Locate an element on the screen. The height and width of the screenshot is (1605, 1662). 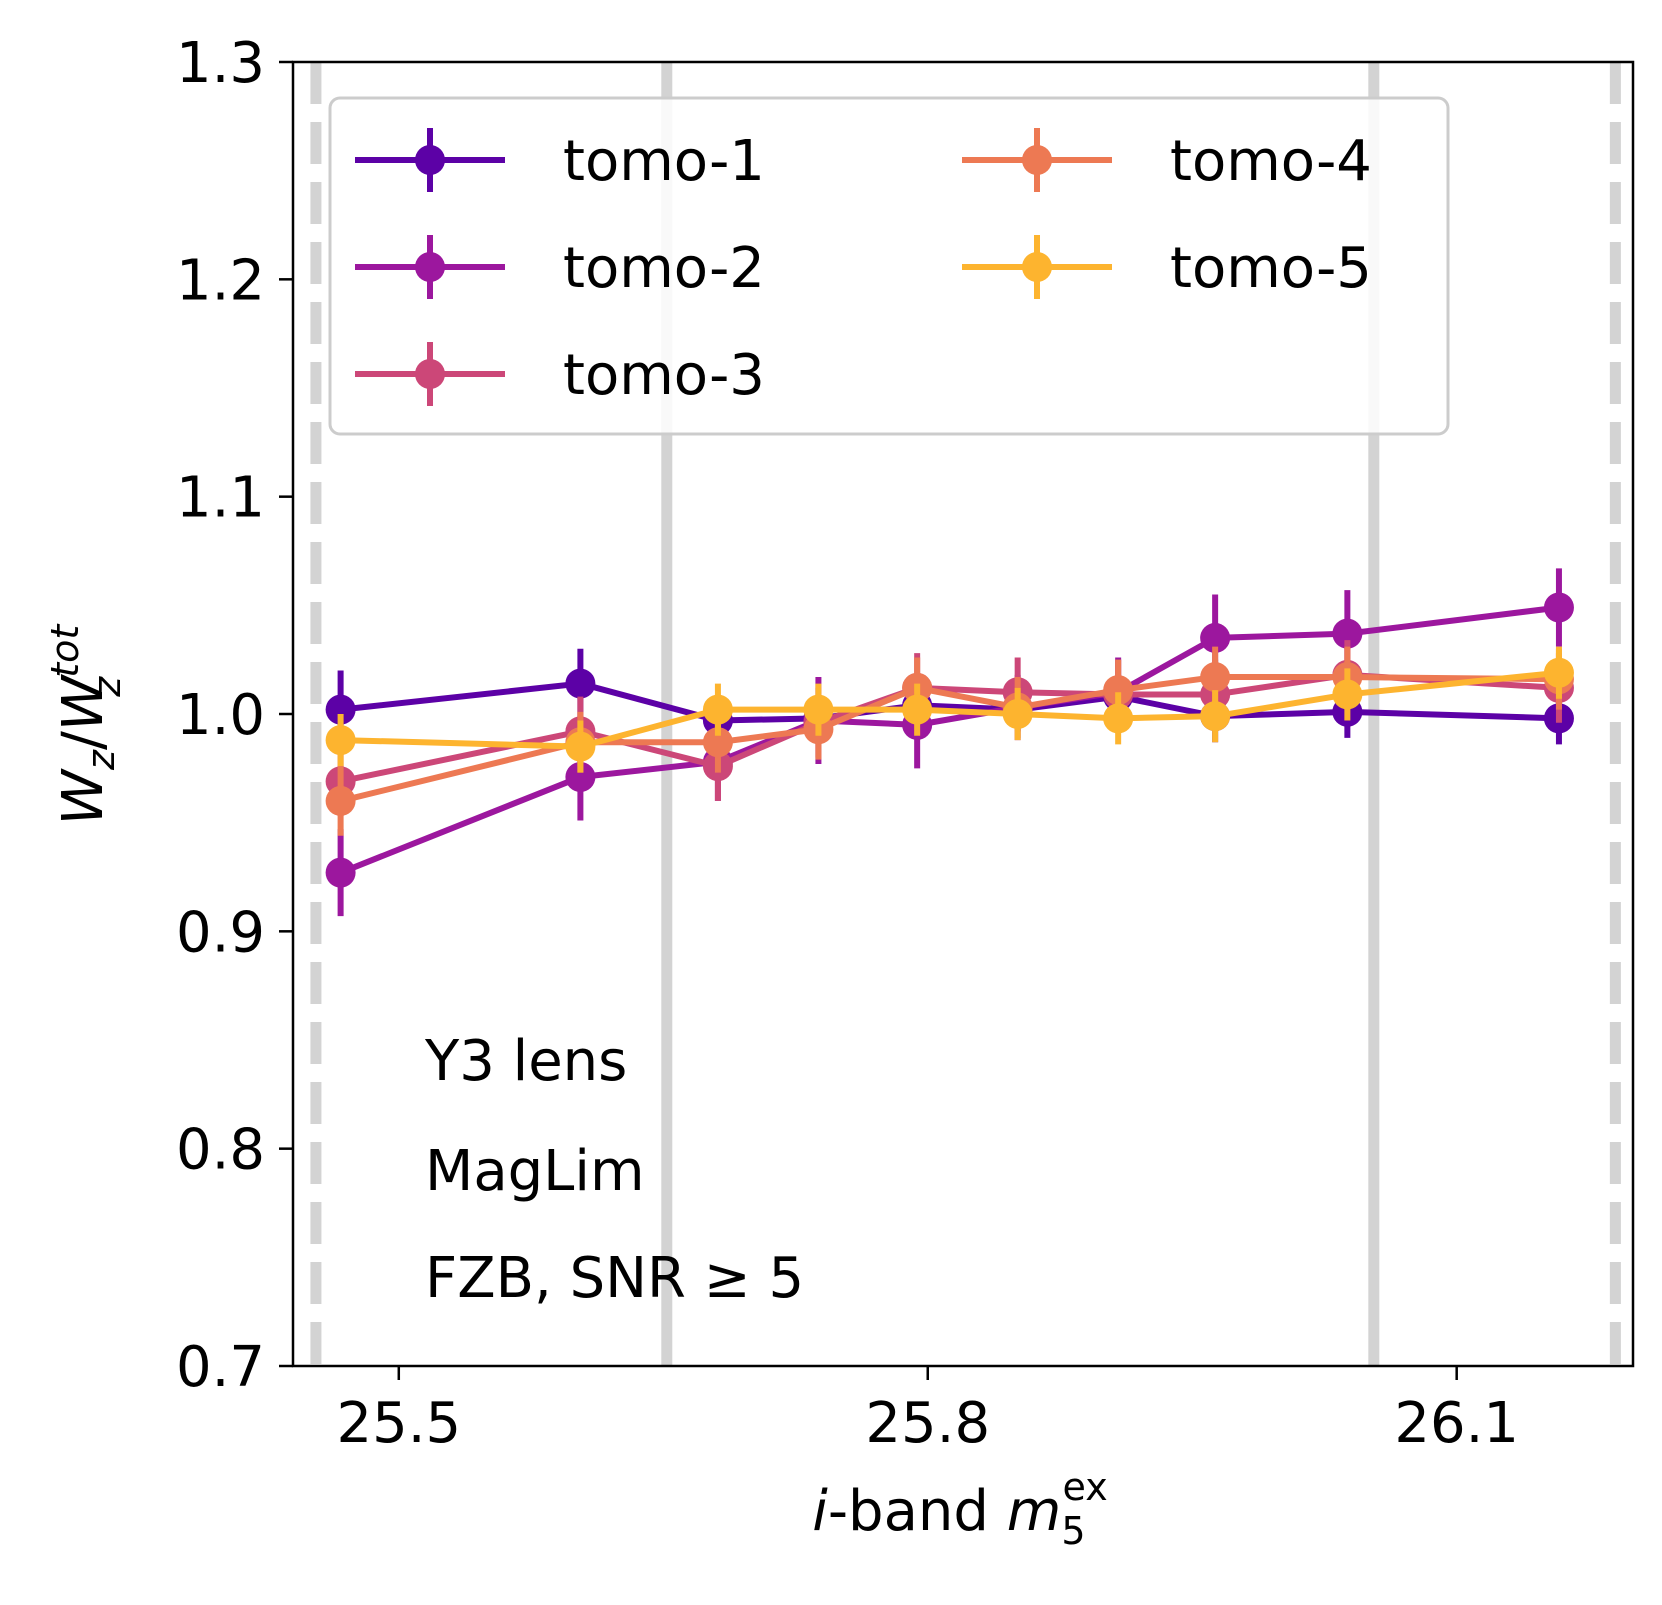
chart-legend: tomo-1 tomo-2 tomo-3 tomo-4 tomo-5 is located at coordinates (889, 266).